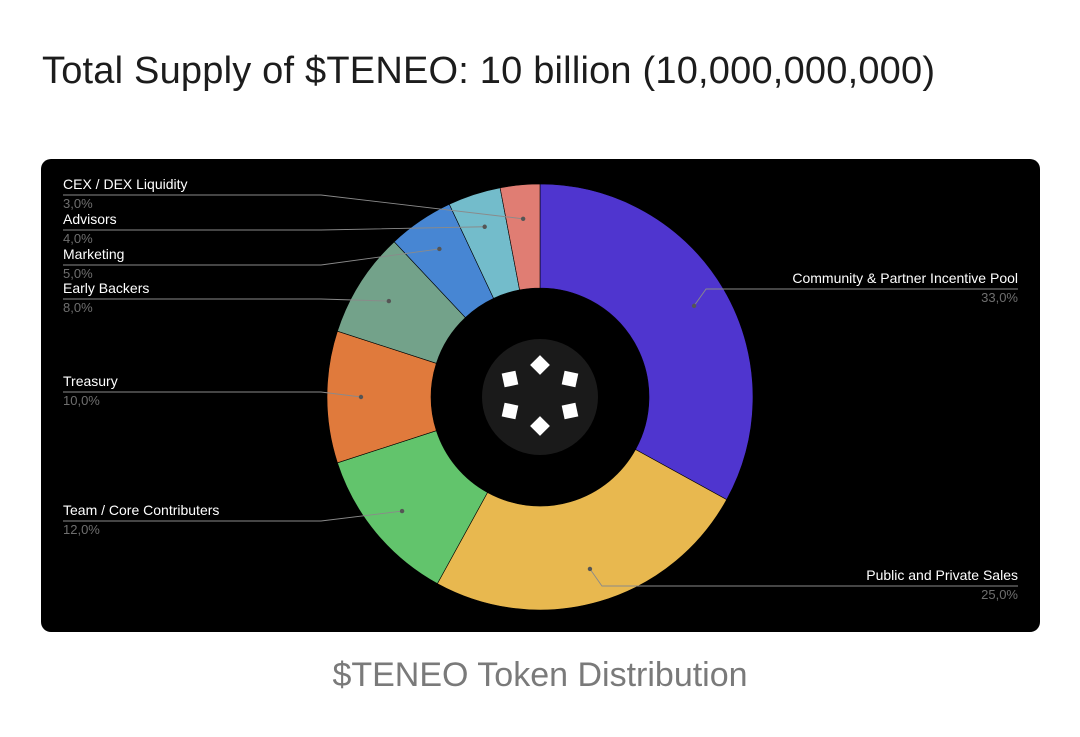  Describe the element at coordinates (251, 257) in the screenshot. I see `leader-line-marketing` at that location.